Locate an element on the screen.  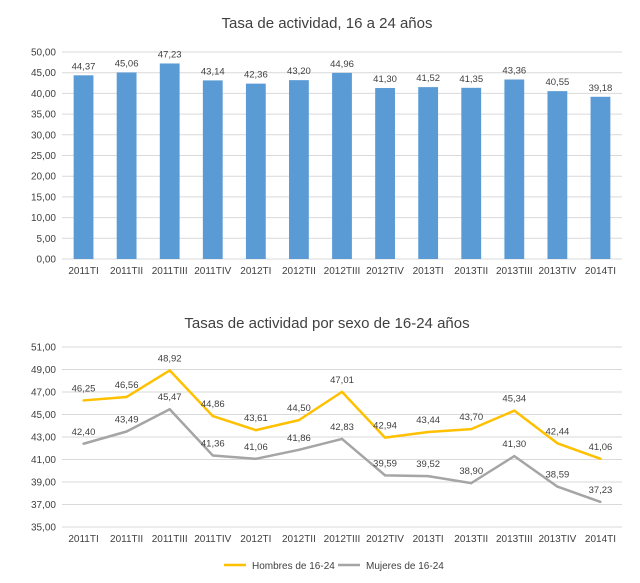
point-value-label: 42,83 is located at coordinates (342, 427).